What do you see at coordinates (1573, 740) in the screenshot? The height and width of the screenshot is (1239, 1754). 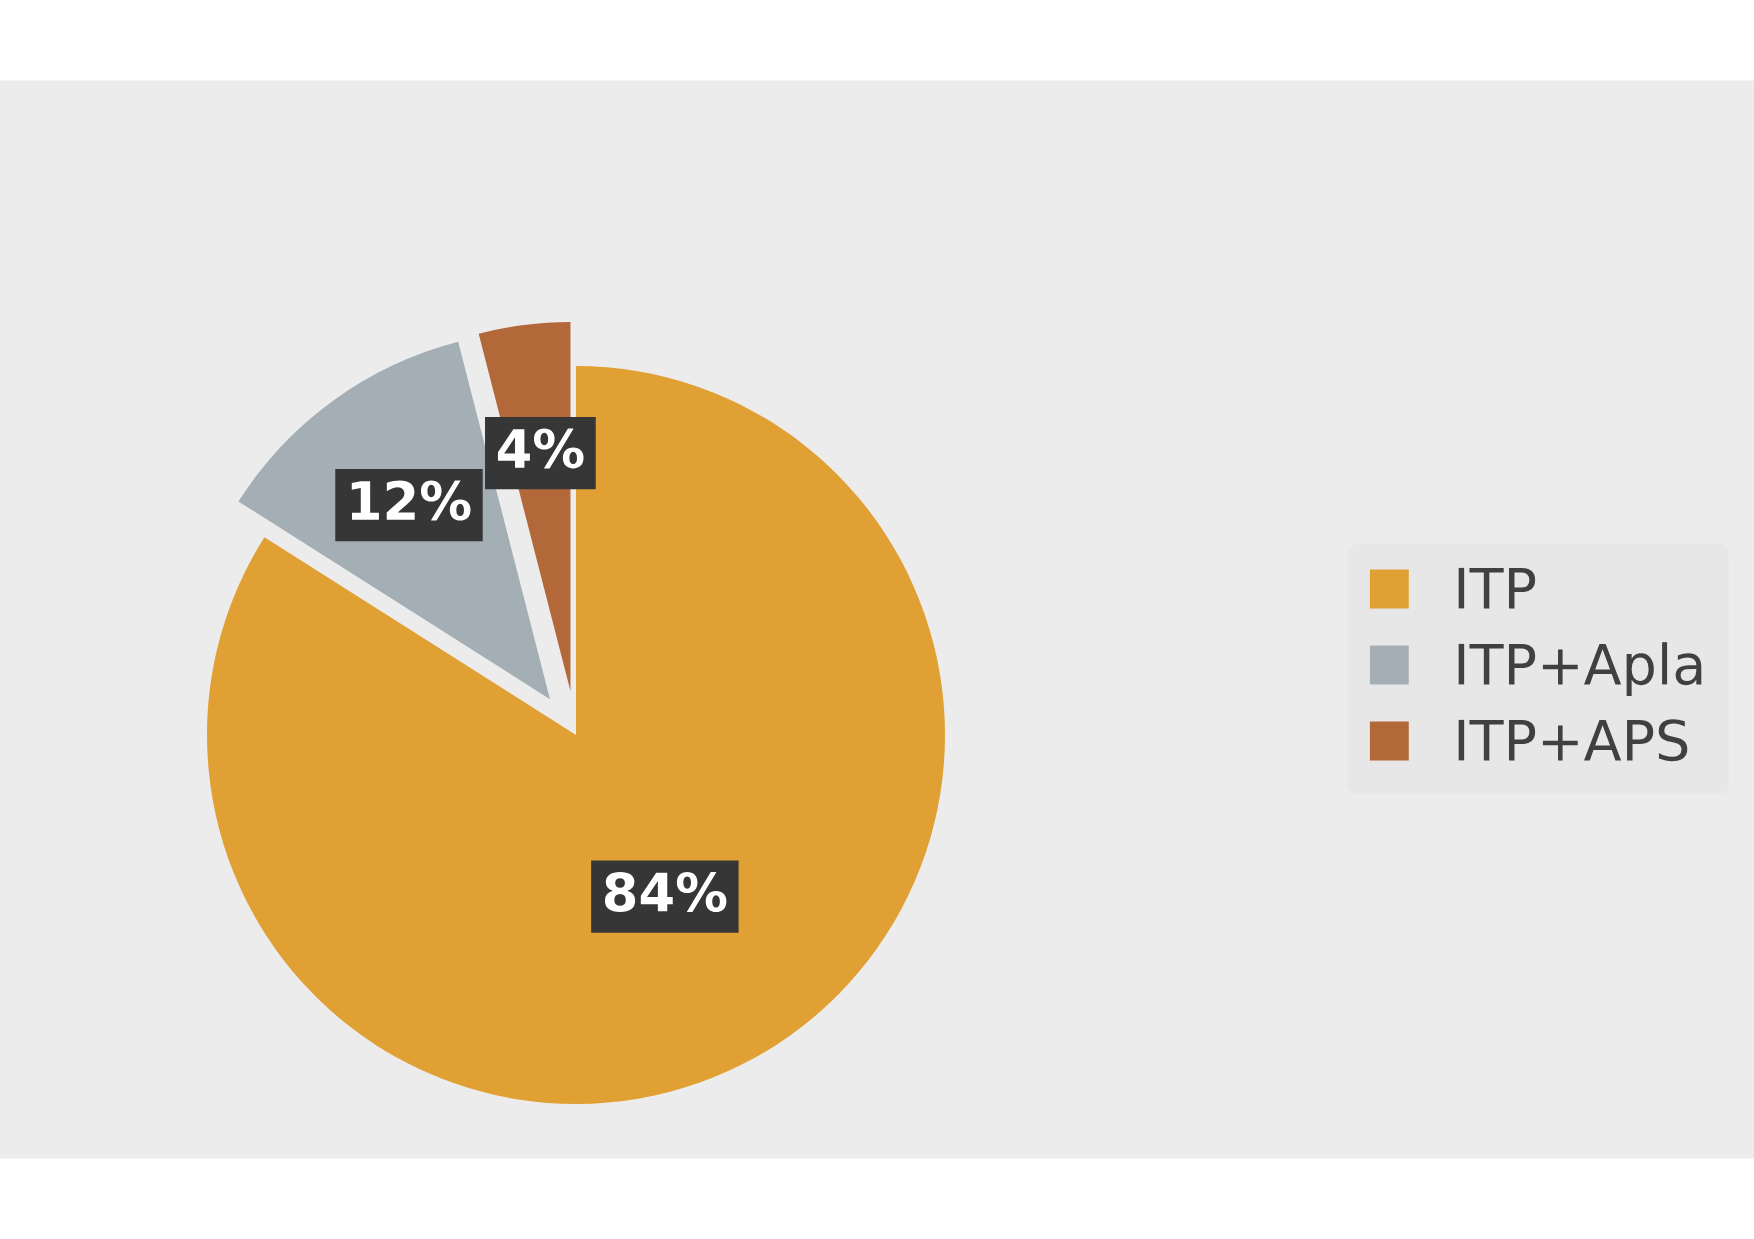 I see `legend-label: ITP+APS` at bounding box center [1573, 740].